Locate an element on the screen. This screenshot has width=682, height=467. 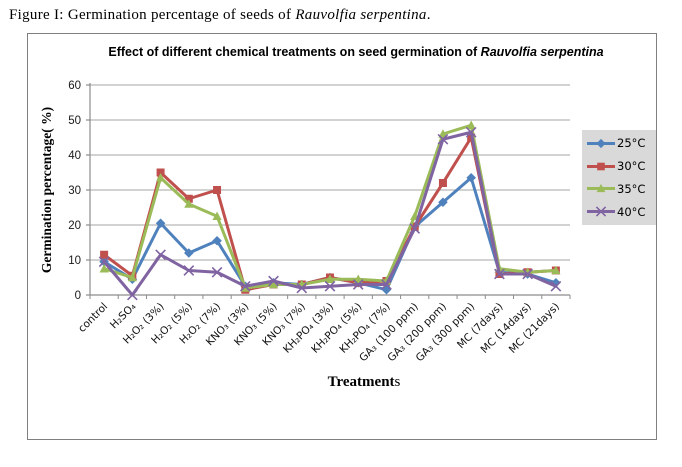
y-tick-labels: 0 10 20 30 40 50 60 is located at coordinates (74, 191).